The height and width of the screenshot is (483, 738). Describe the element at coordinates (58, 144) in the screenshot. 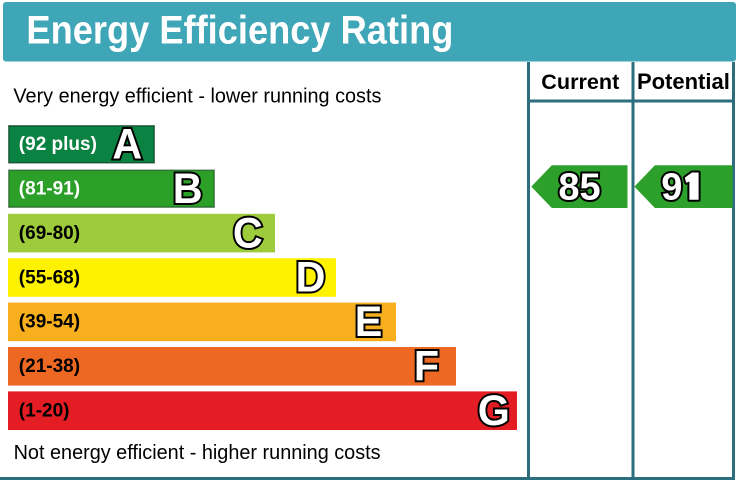

I see `svg-text: (92 plus)` at that location.